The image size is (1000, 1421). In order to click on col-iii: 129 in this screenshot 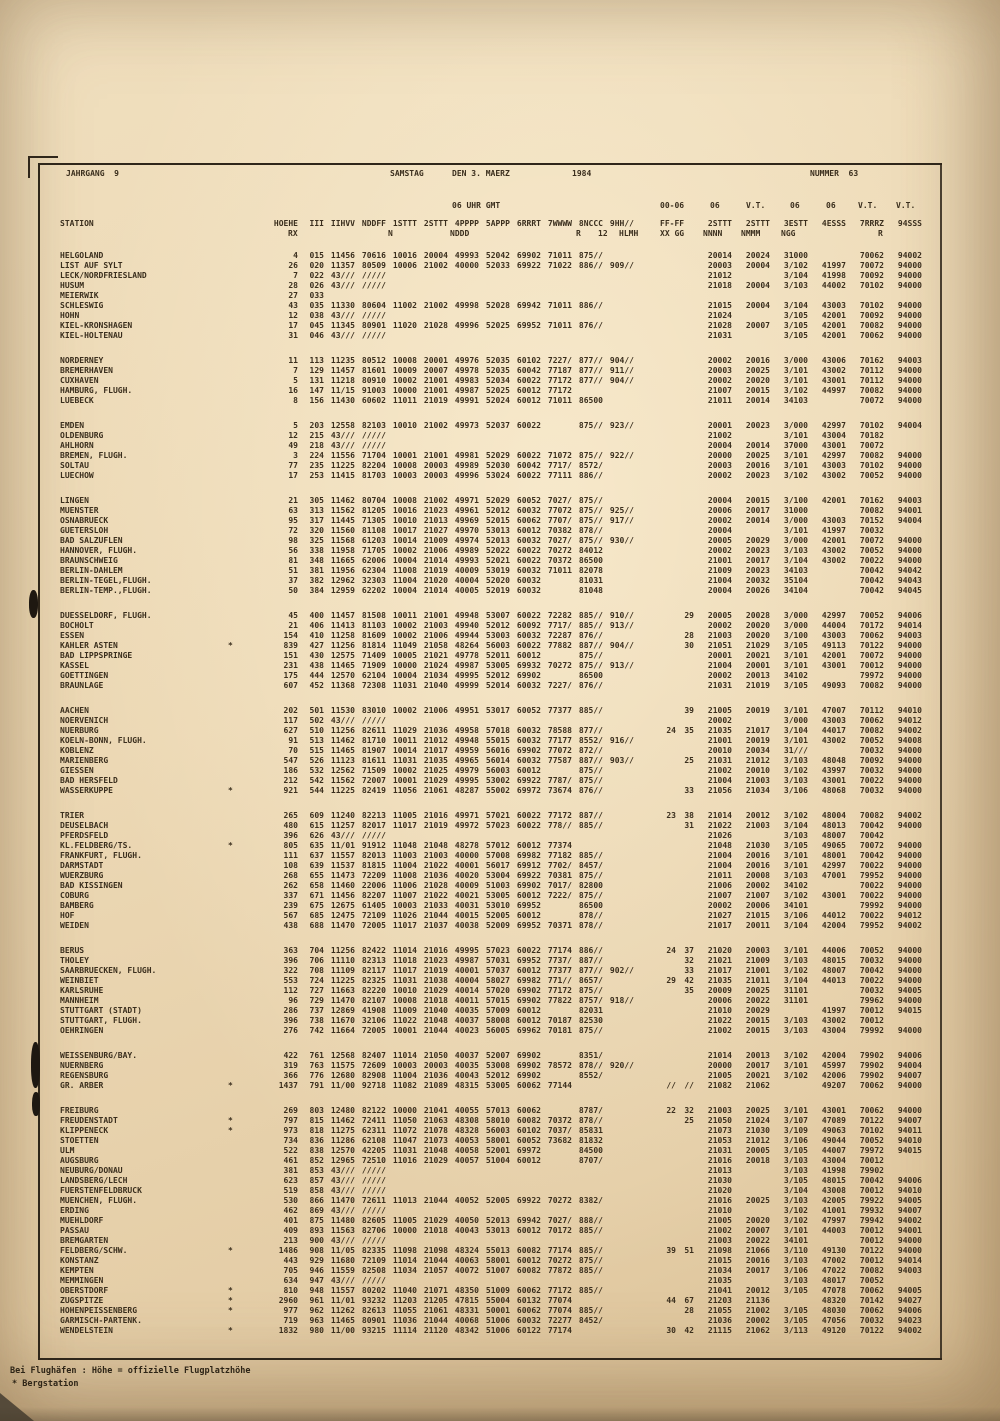, I will do `click(316, 370)`.